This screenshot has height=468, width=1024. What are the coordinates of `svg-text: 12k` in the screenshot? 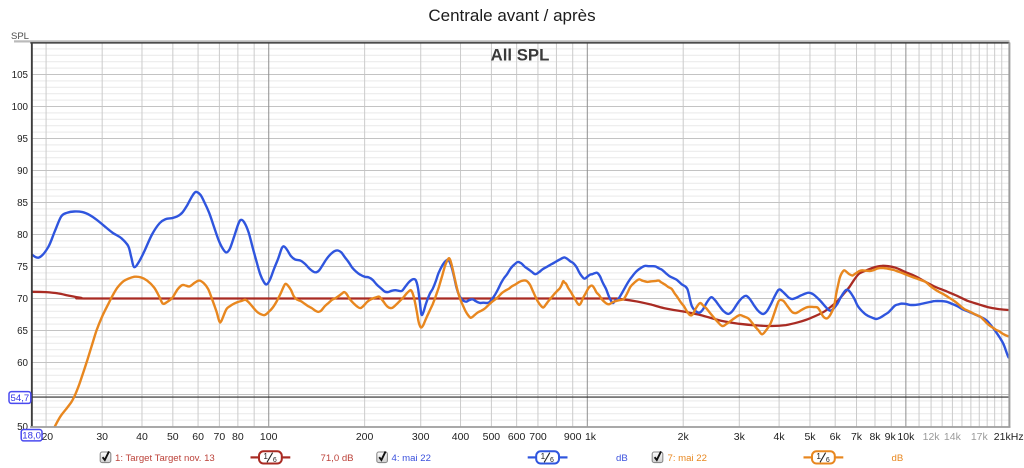 It's located at (932, 437).